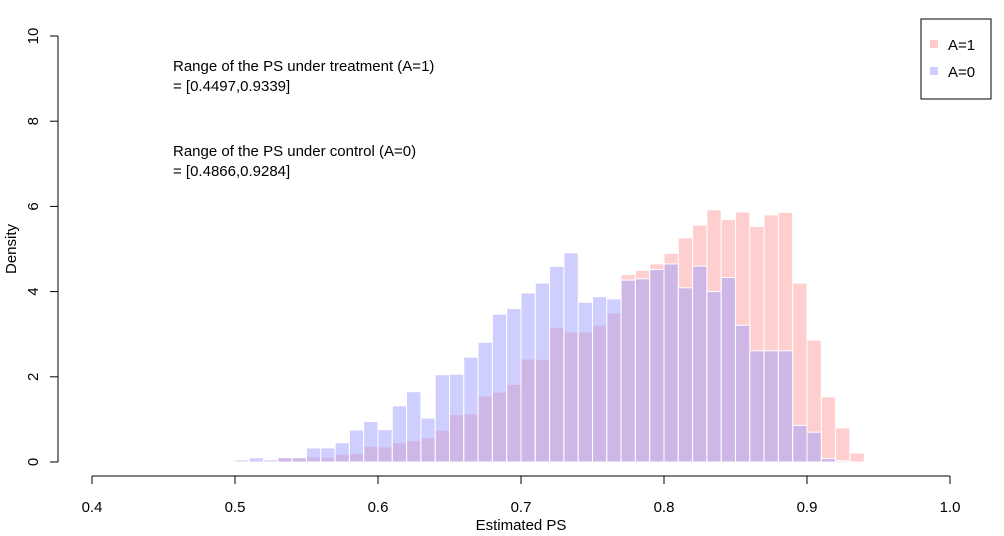 The height and width of the screenshot is (536, 1004). I want to click on x-tick-label-3: 0.7, so click(521, 507).